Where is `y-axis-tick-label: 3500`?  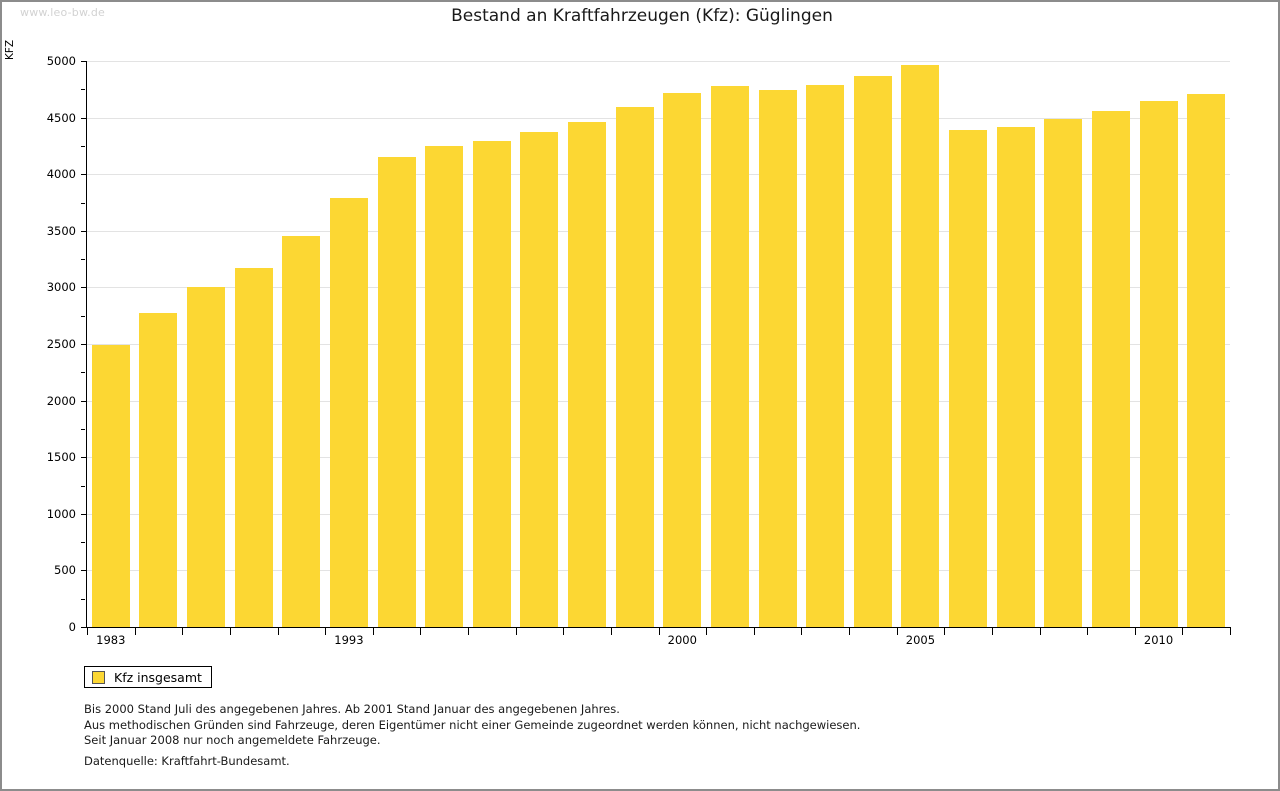
y-axis-tick-label: 3500 is located at coordinates (61, 230).